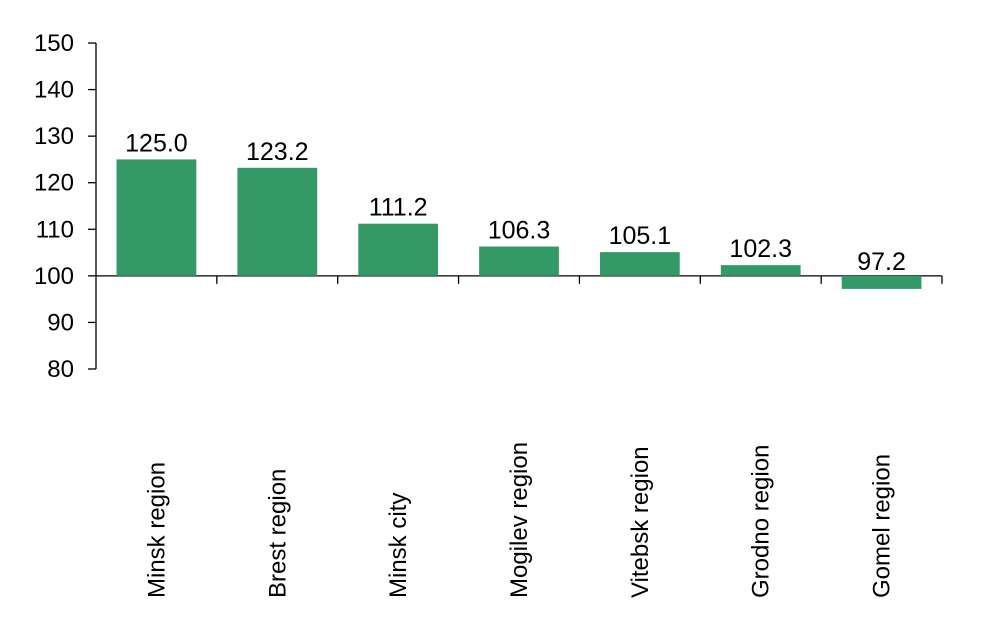 This screenshot has height=638, width=983. I want to click on data-label: 123.2, so click(277, 152).